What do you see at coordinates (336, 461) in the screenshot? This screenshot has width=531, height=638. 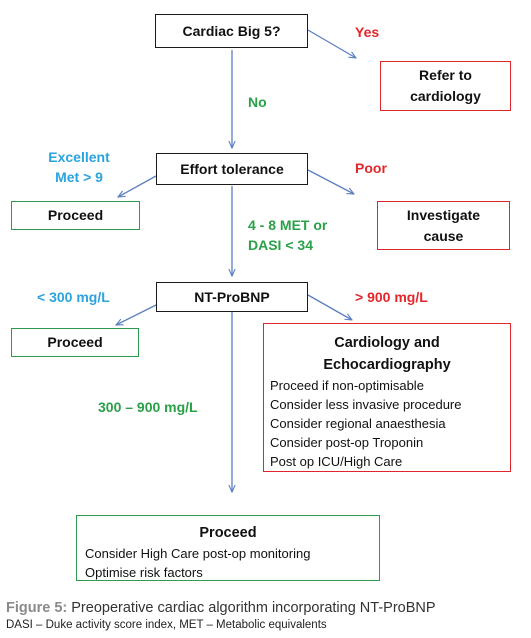 I see `cardiology-echo-item: Post op ICU/High Care` at bounding box center [336, 461].